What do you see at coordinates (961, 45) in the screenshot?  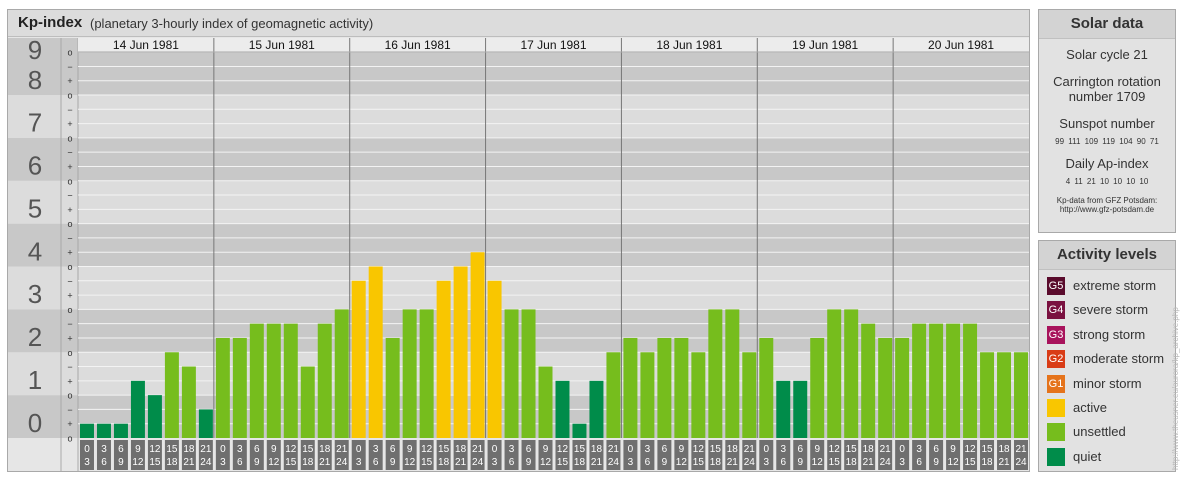 I see `day-label: 20 Jun 1981` at bounding box center [961, 45].